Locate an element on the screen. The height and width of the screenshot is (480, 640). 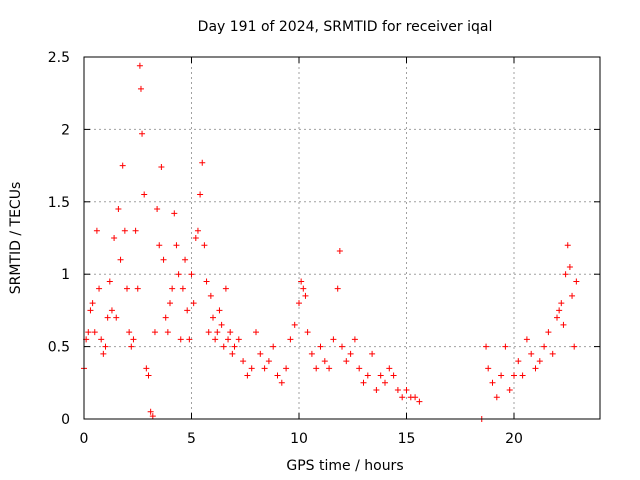
x-tick-label: 5 is located at coordinates (191, 439).